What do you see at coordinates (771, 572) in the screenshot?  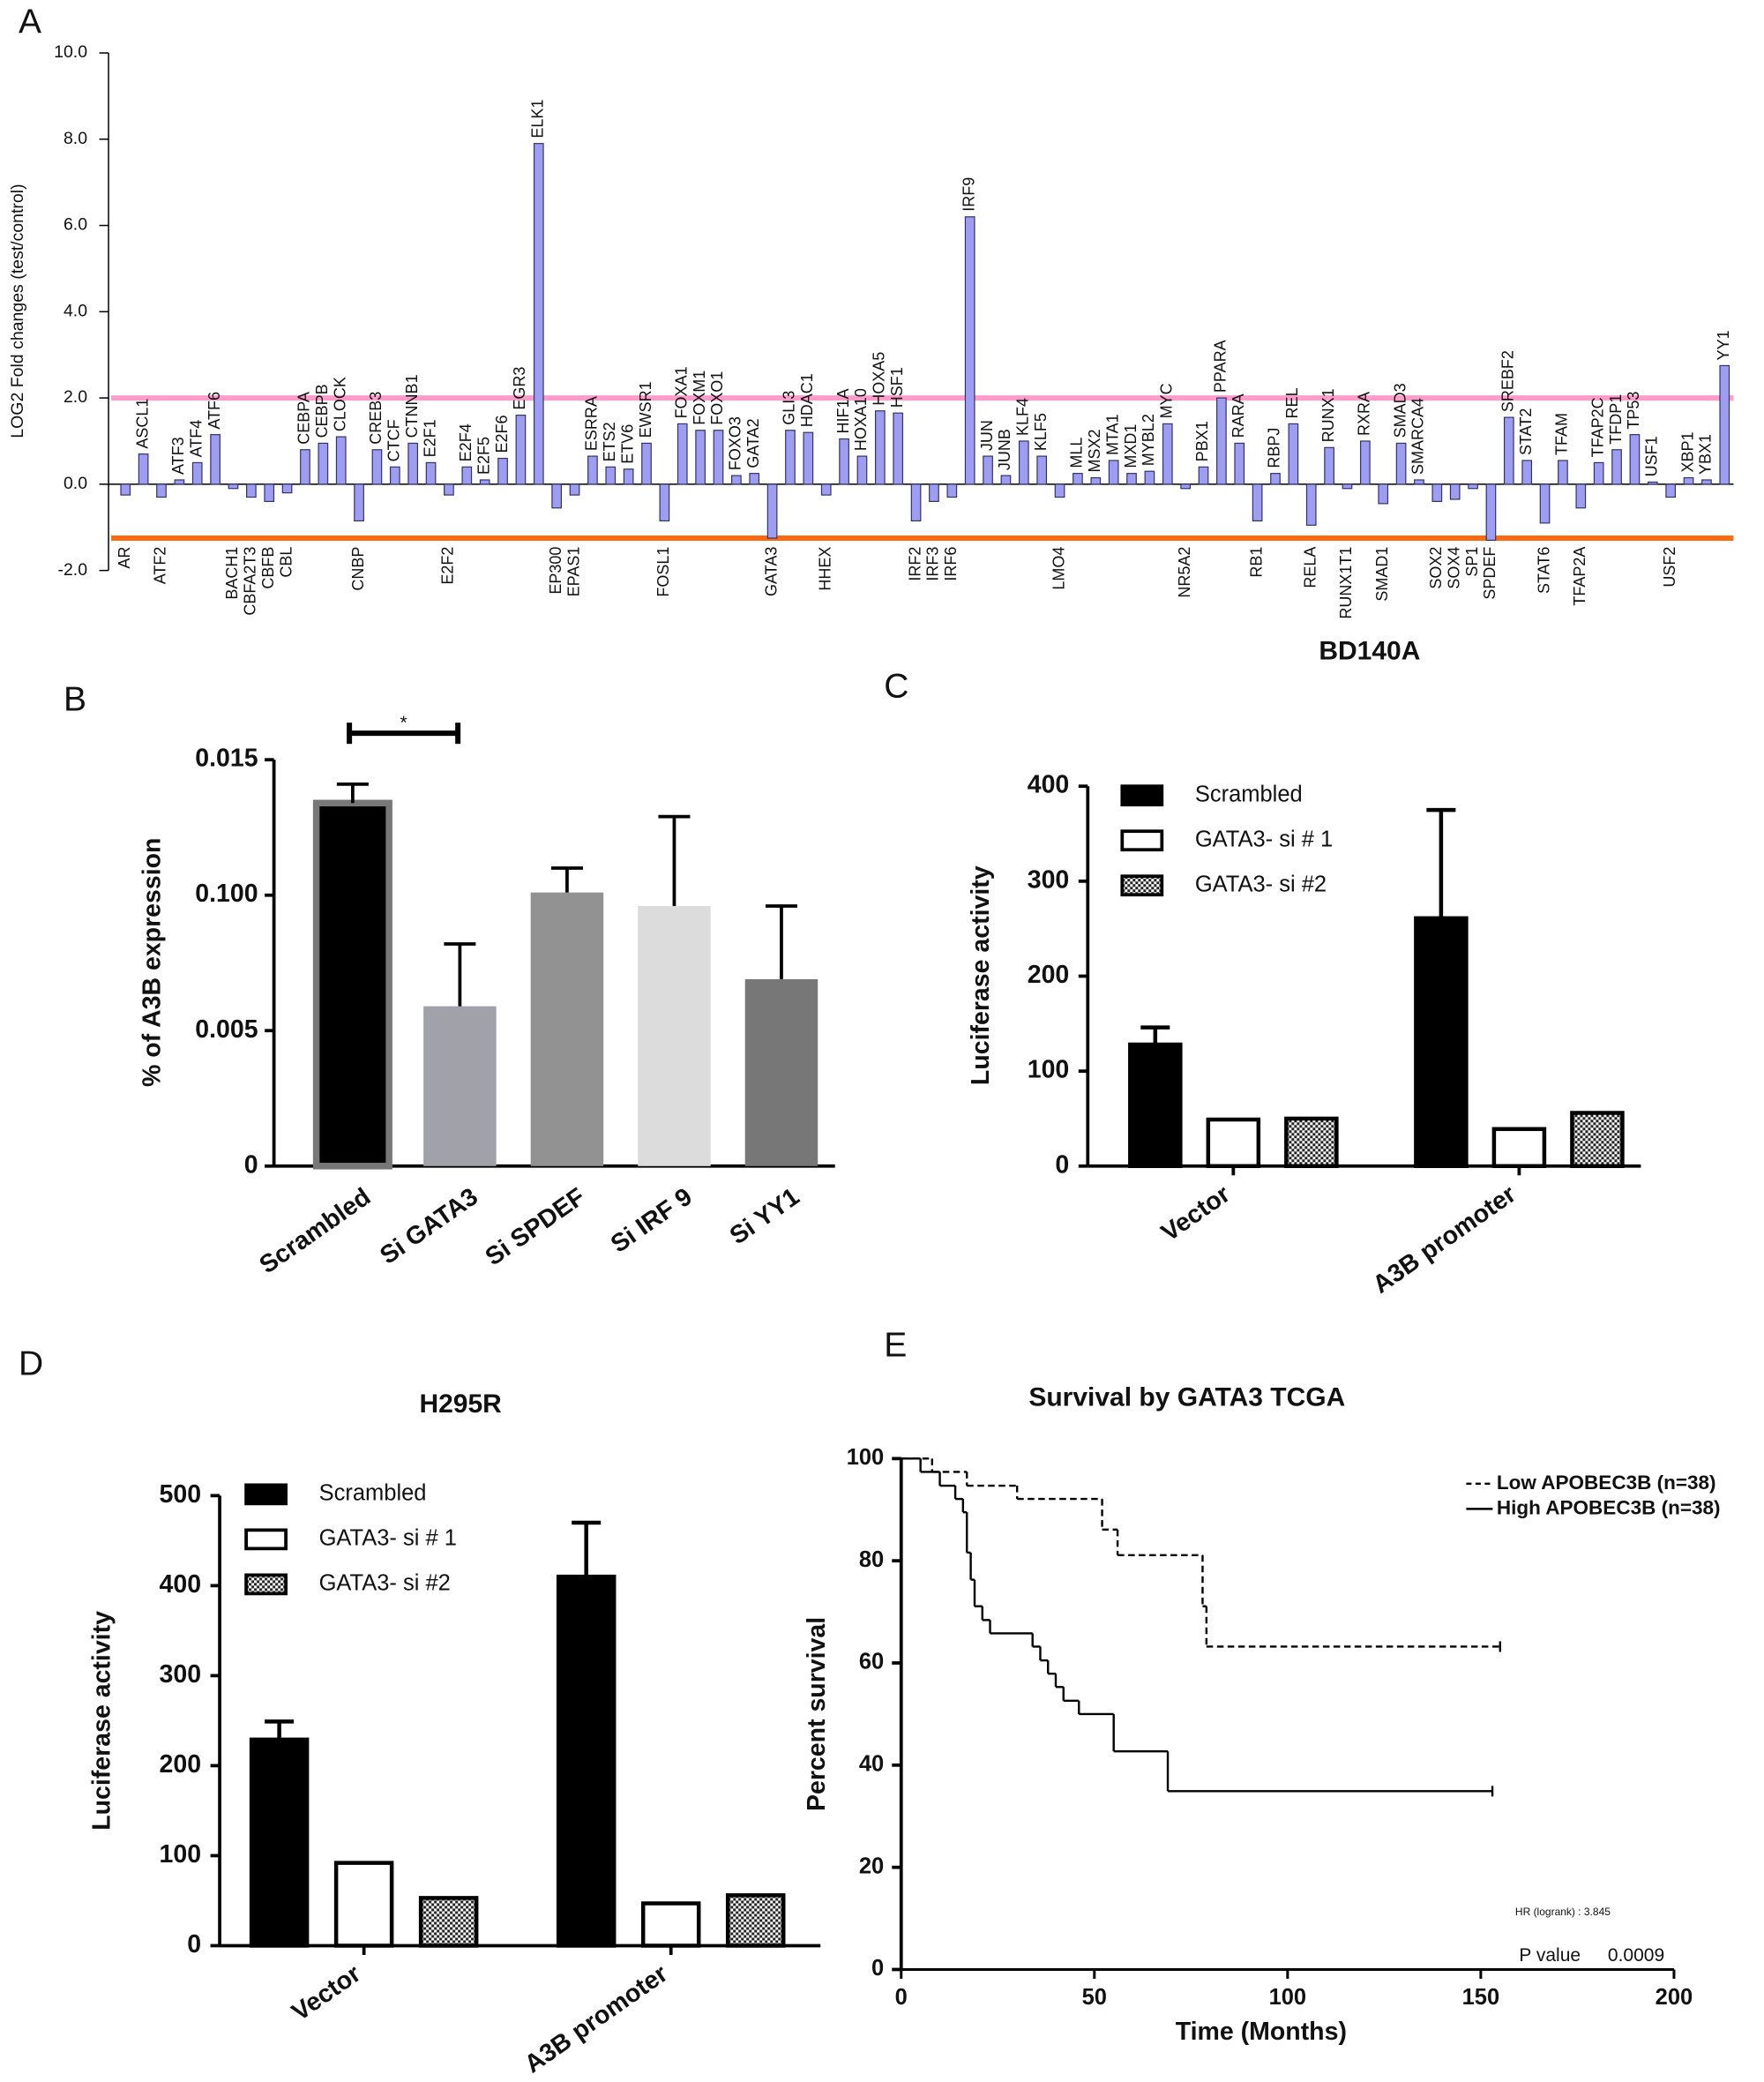 I see `bar-label: GATA3` at bounding box center [771, 572].